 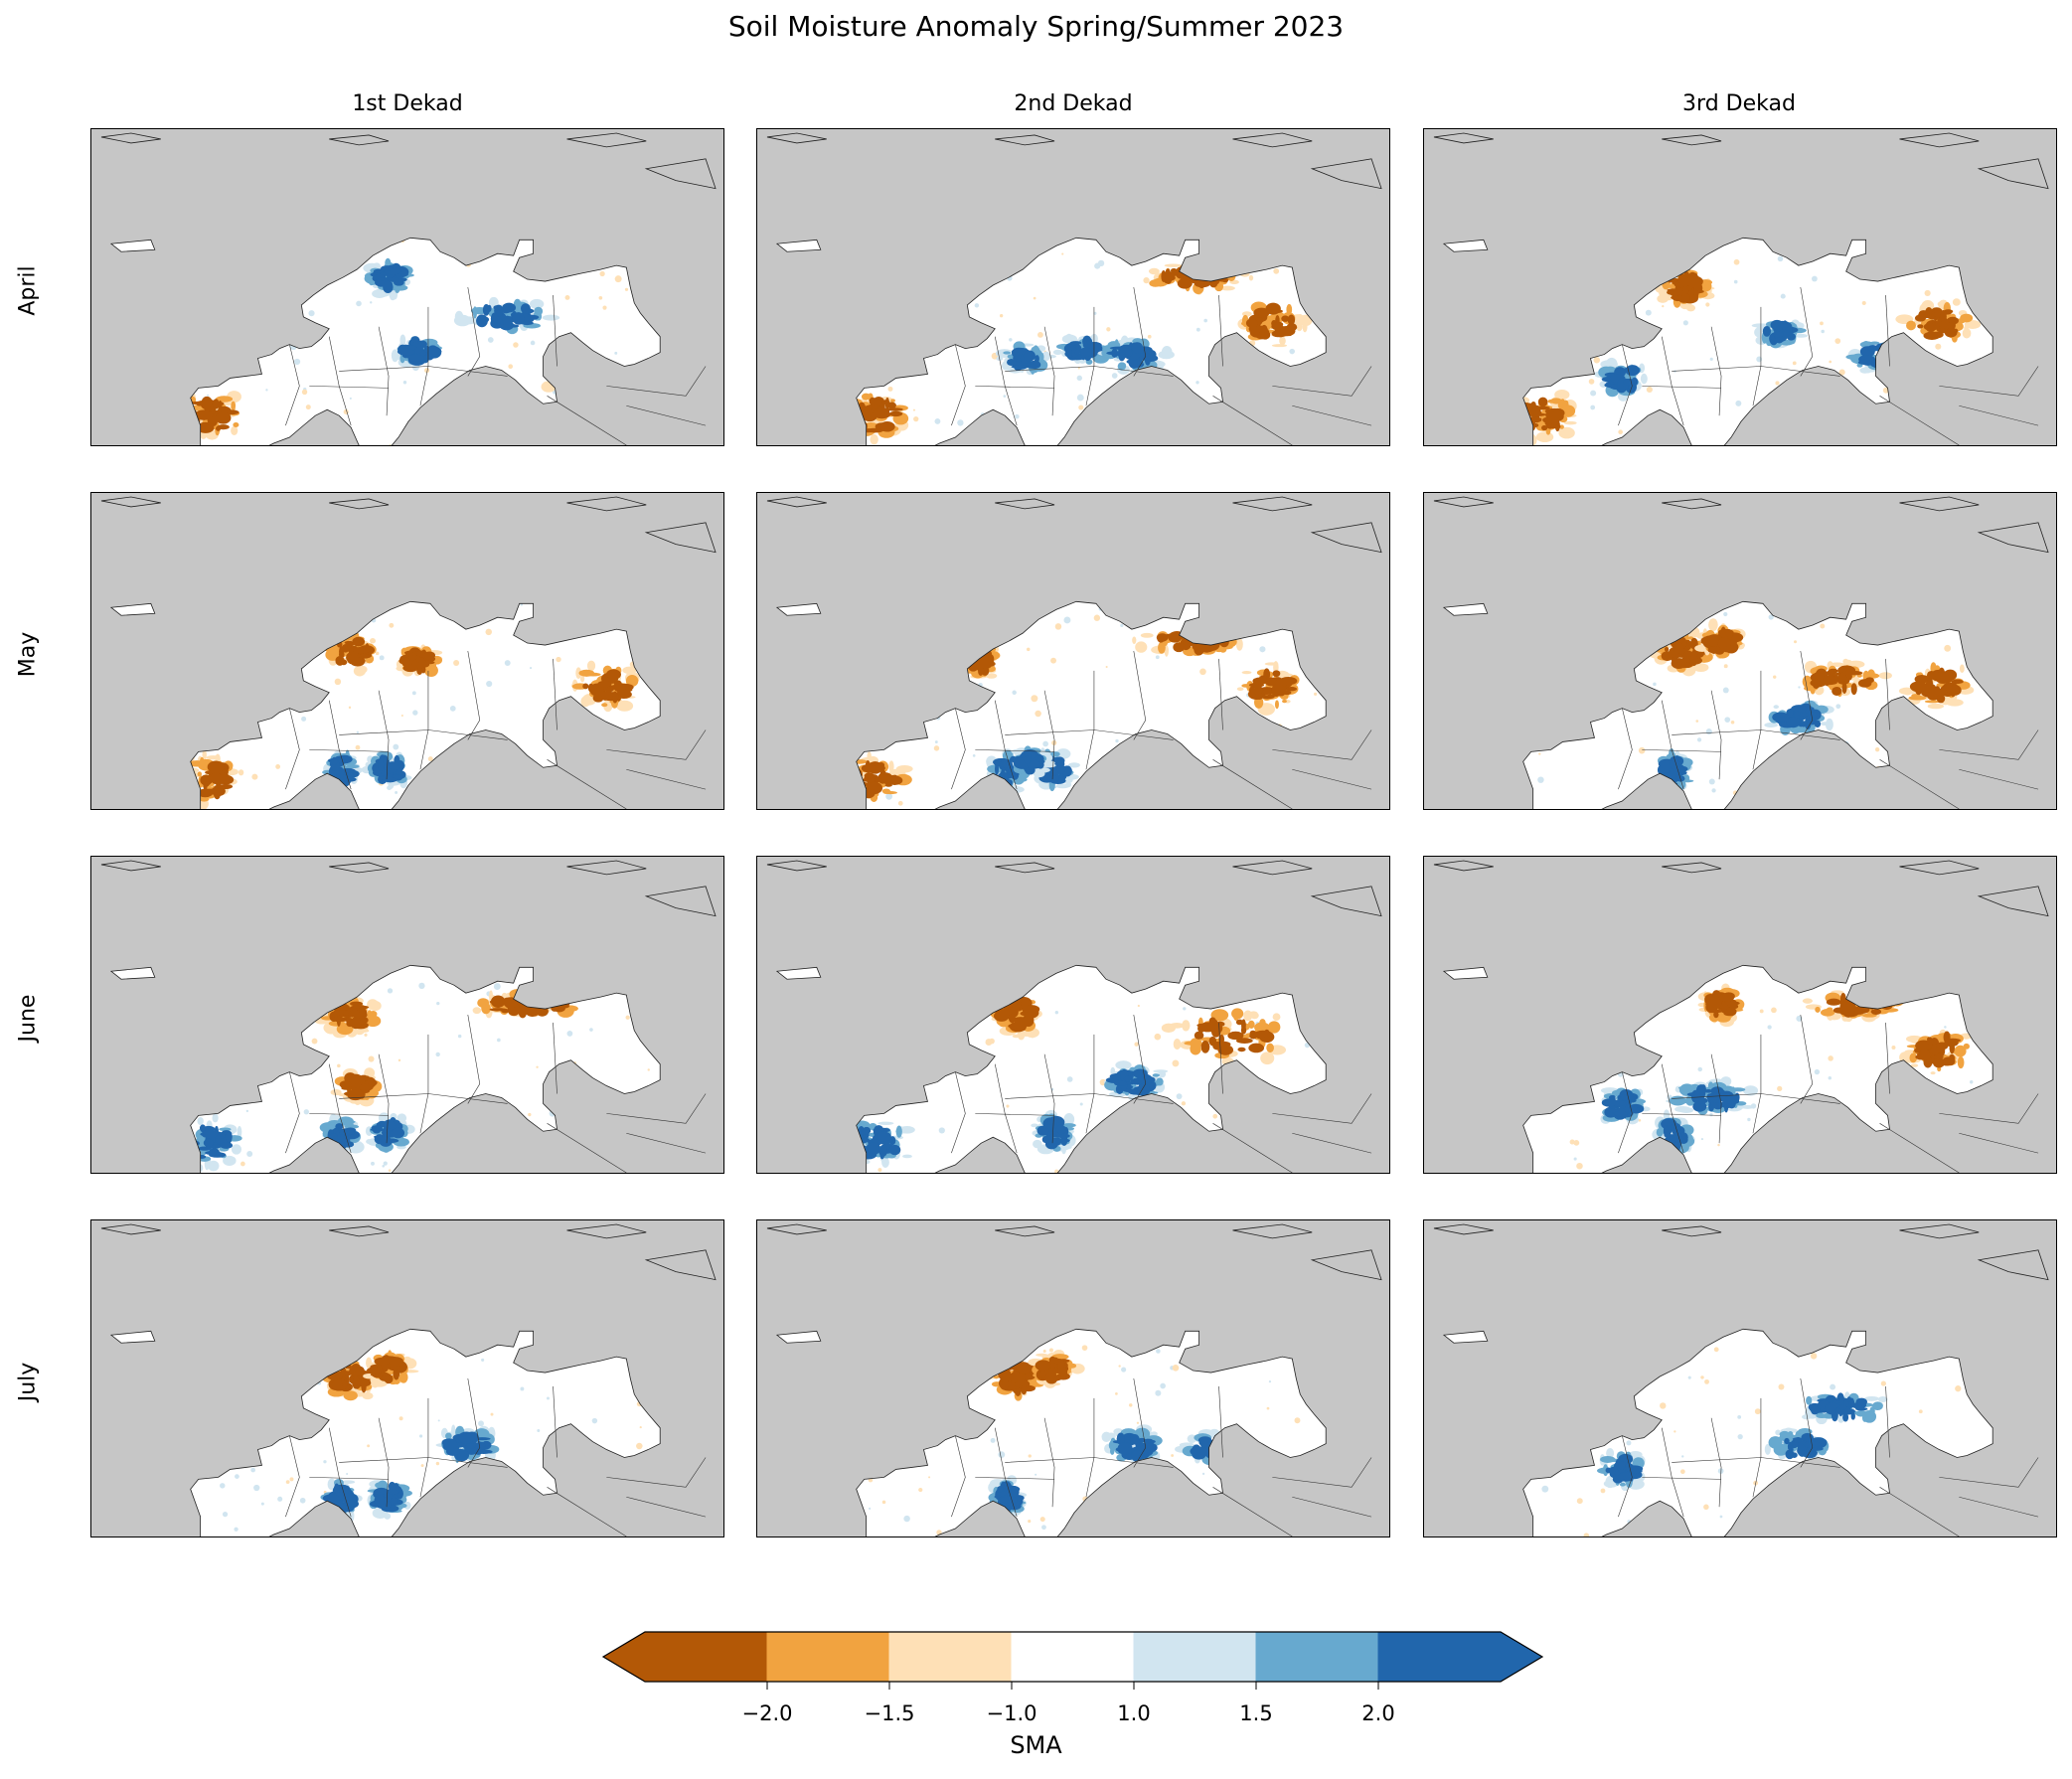 I want to click on coastline, so click(x=425, y=704).